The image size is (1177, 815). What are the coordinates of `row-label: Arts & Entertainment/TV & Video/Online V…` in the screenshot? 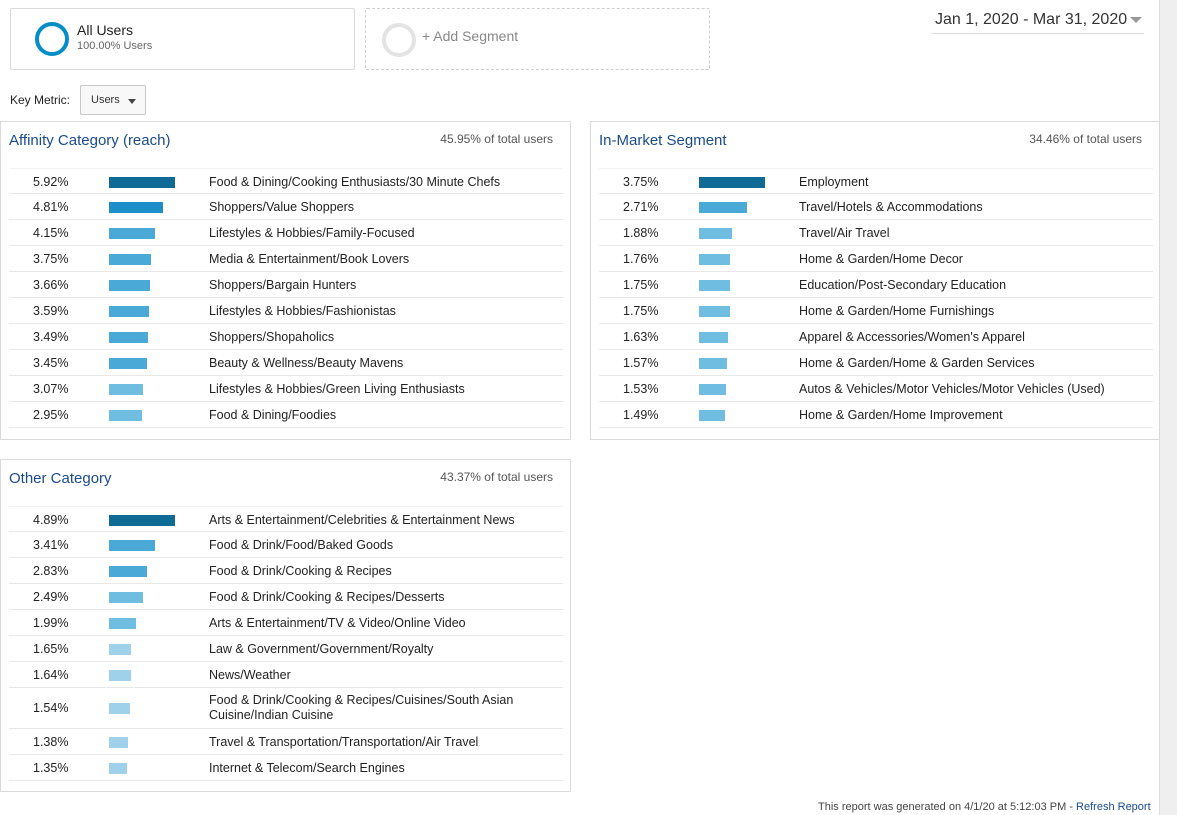 It's located at (337, 622).